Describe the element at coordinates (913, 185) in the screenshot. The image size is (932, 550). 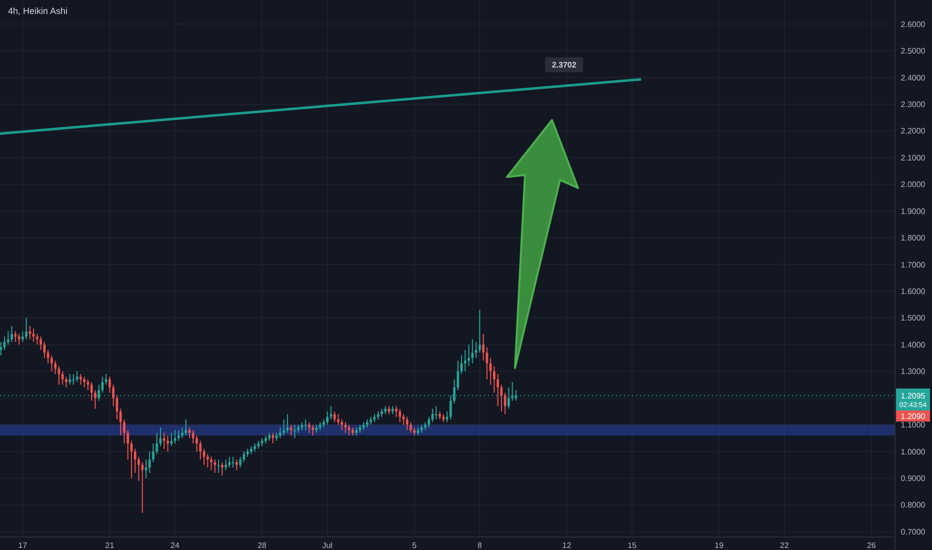
I see `y-tick-label: 2.0000` at that location.